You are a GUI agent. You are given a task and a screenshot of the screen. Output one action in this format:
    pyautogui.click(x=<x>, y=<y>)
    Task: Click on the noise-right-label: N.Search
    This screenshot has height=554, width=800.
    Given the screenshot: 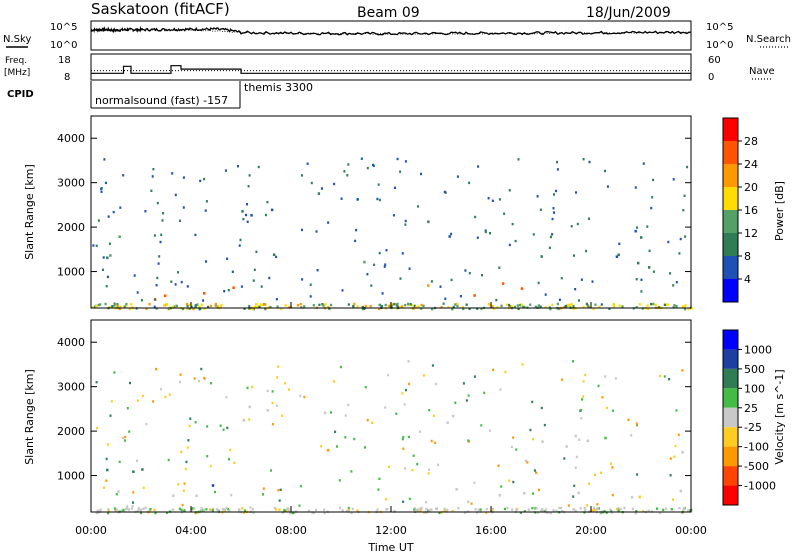 What is the action you would take?
    pyautogui.click(x=768, y=39)
    